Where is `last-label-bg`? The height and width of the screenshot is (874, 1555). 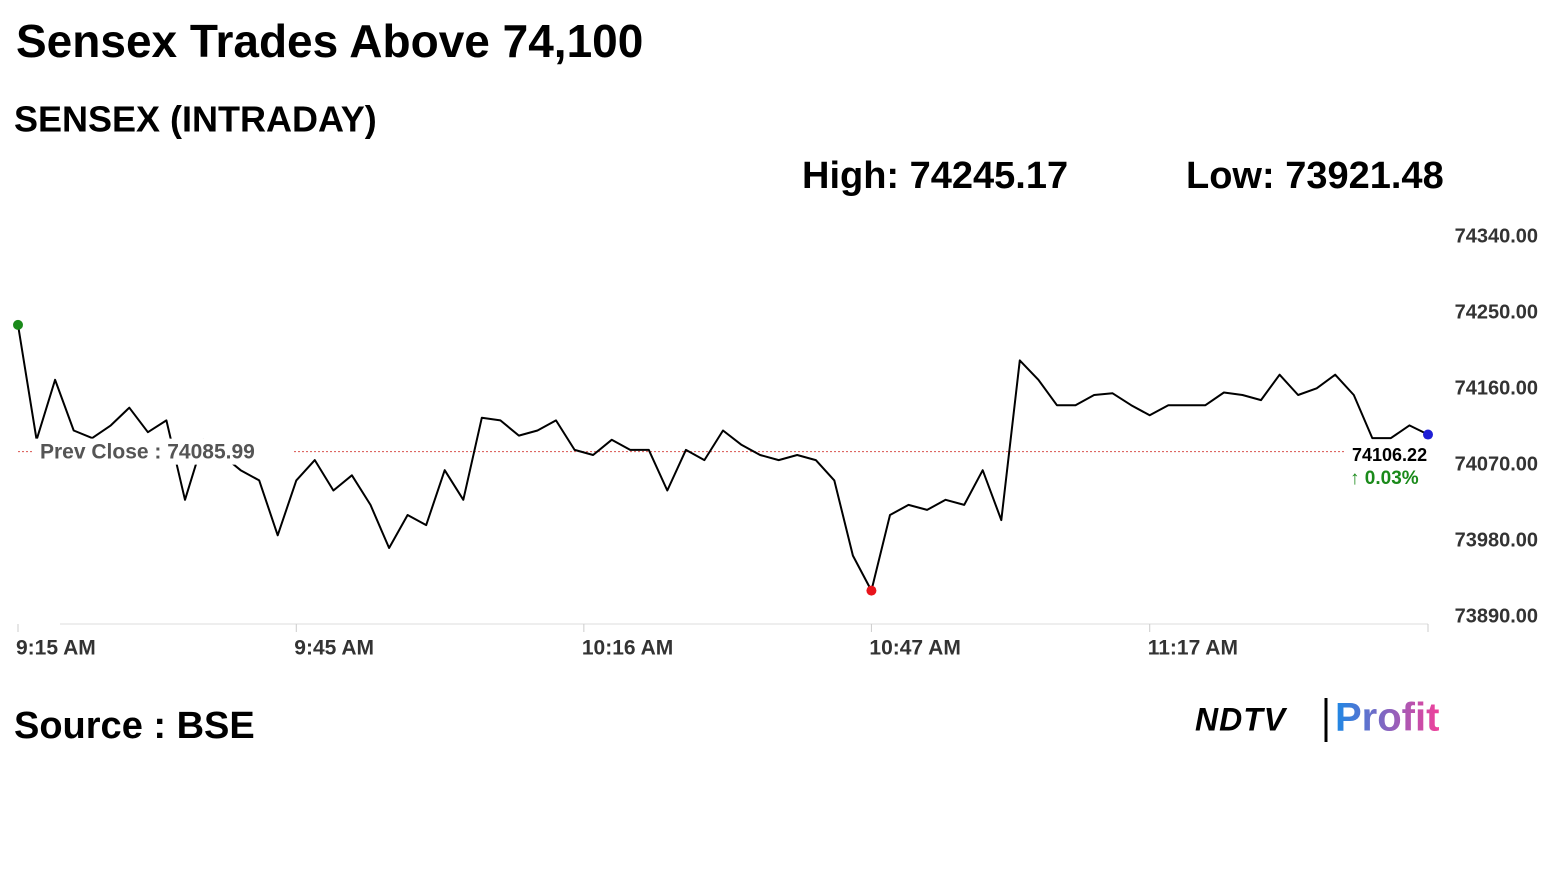 last-label-bg is located at coordinates (1394, 467).